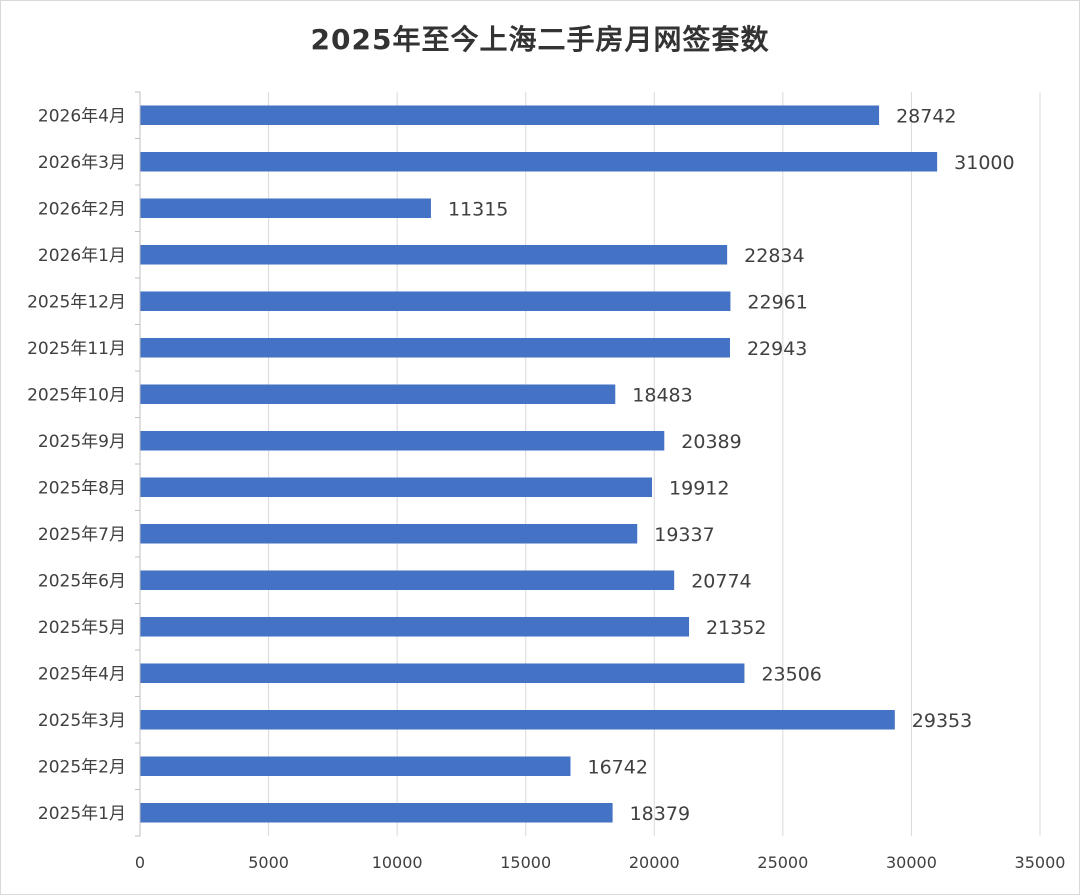  What do you see at coordinates (721, 581) in the screenshot?
I see `data-label: 20774` at bounding box center [721, 581].